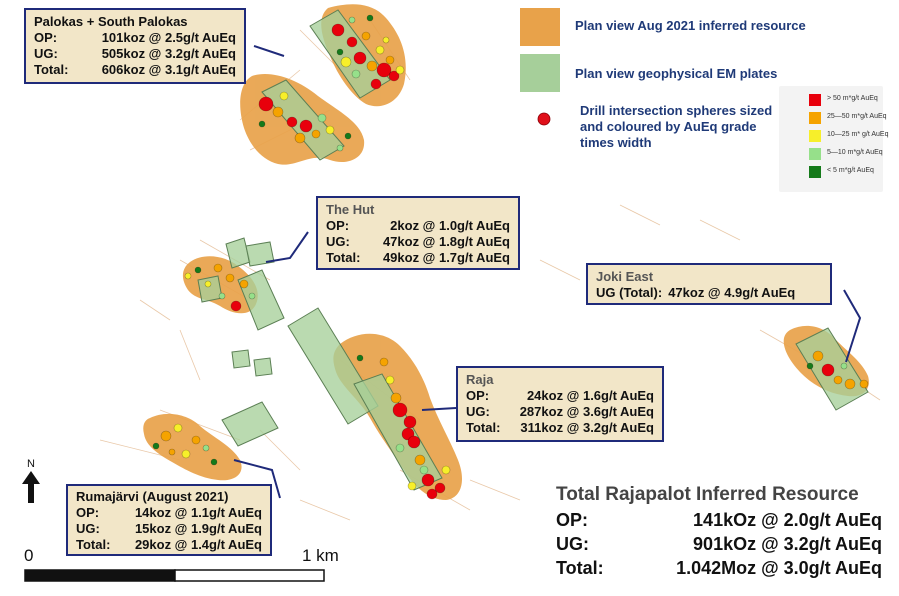  I want to click on scale-start-label: 0, so click(29, 555).